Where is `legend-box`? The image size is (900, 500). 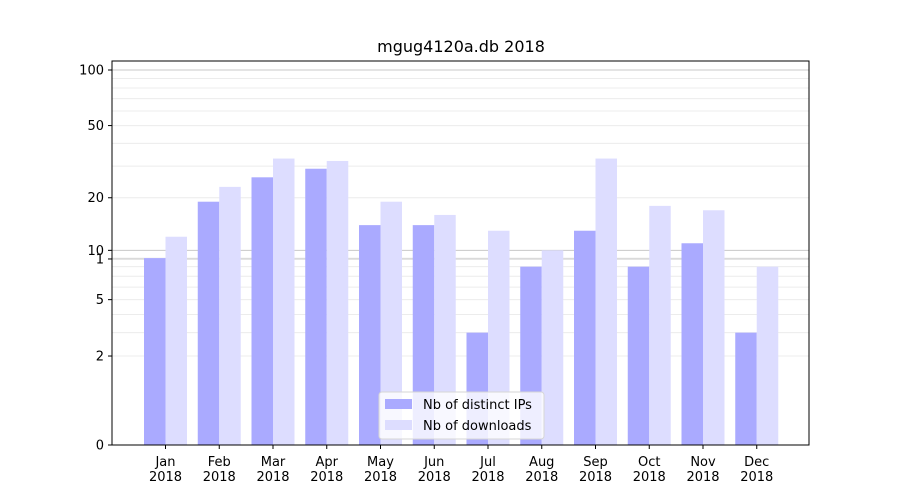
legend-box is located at coordinates (461, 415).